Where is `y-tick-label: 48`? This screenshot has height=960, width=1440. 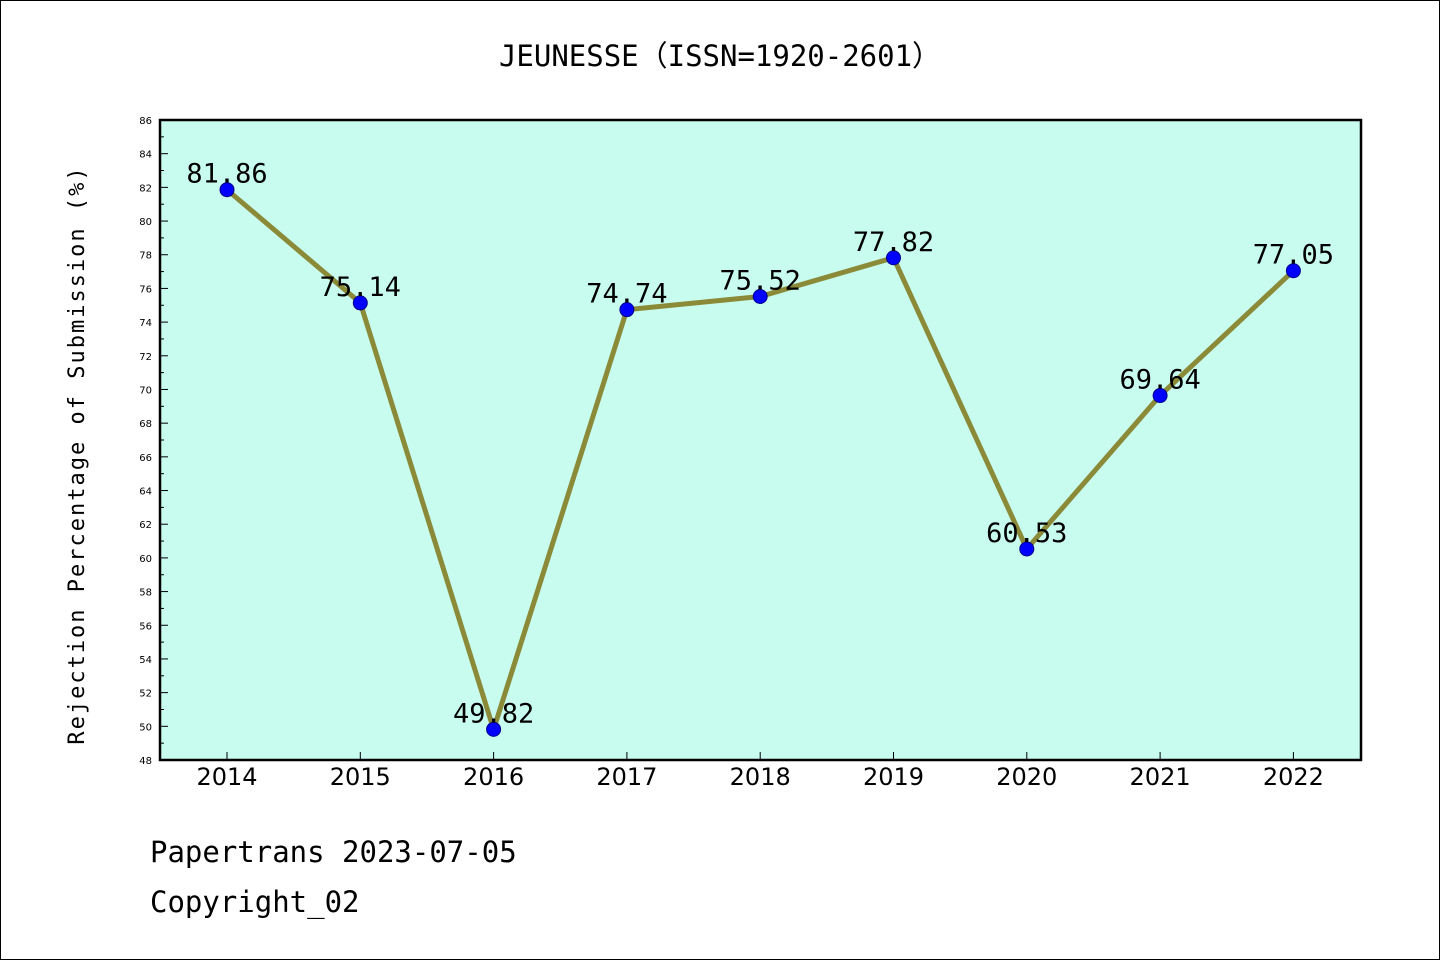 y-tick-label: 48 is located at coordinates (145, 761).